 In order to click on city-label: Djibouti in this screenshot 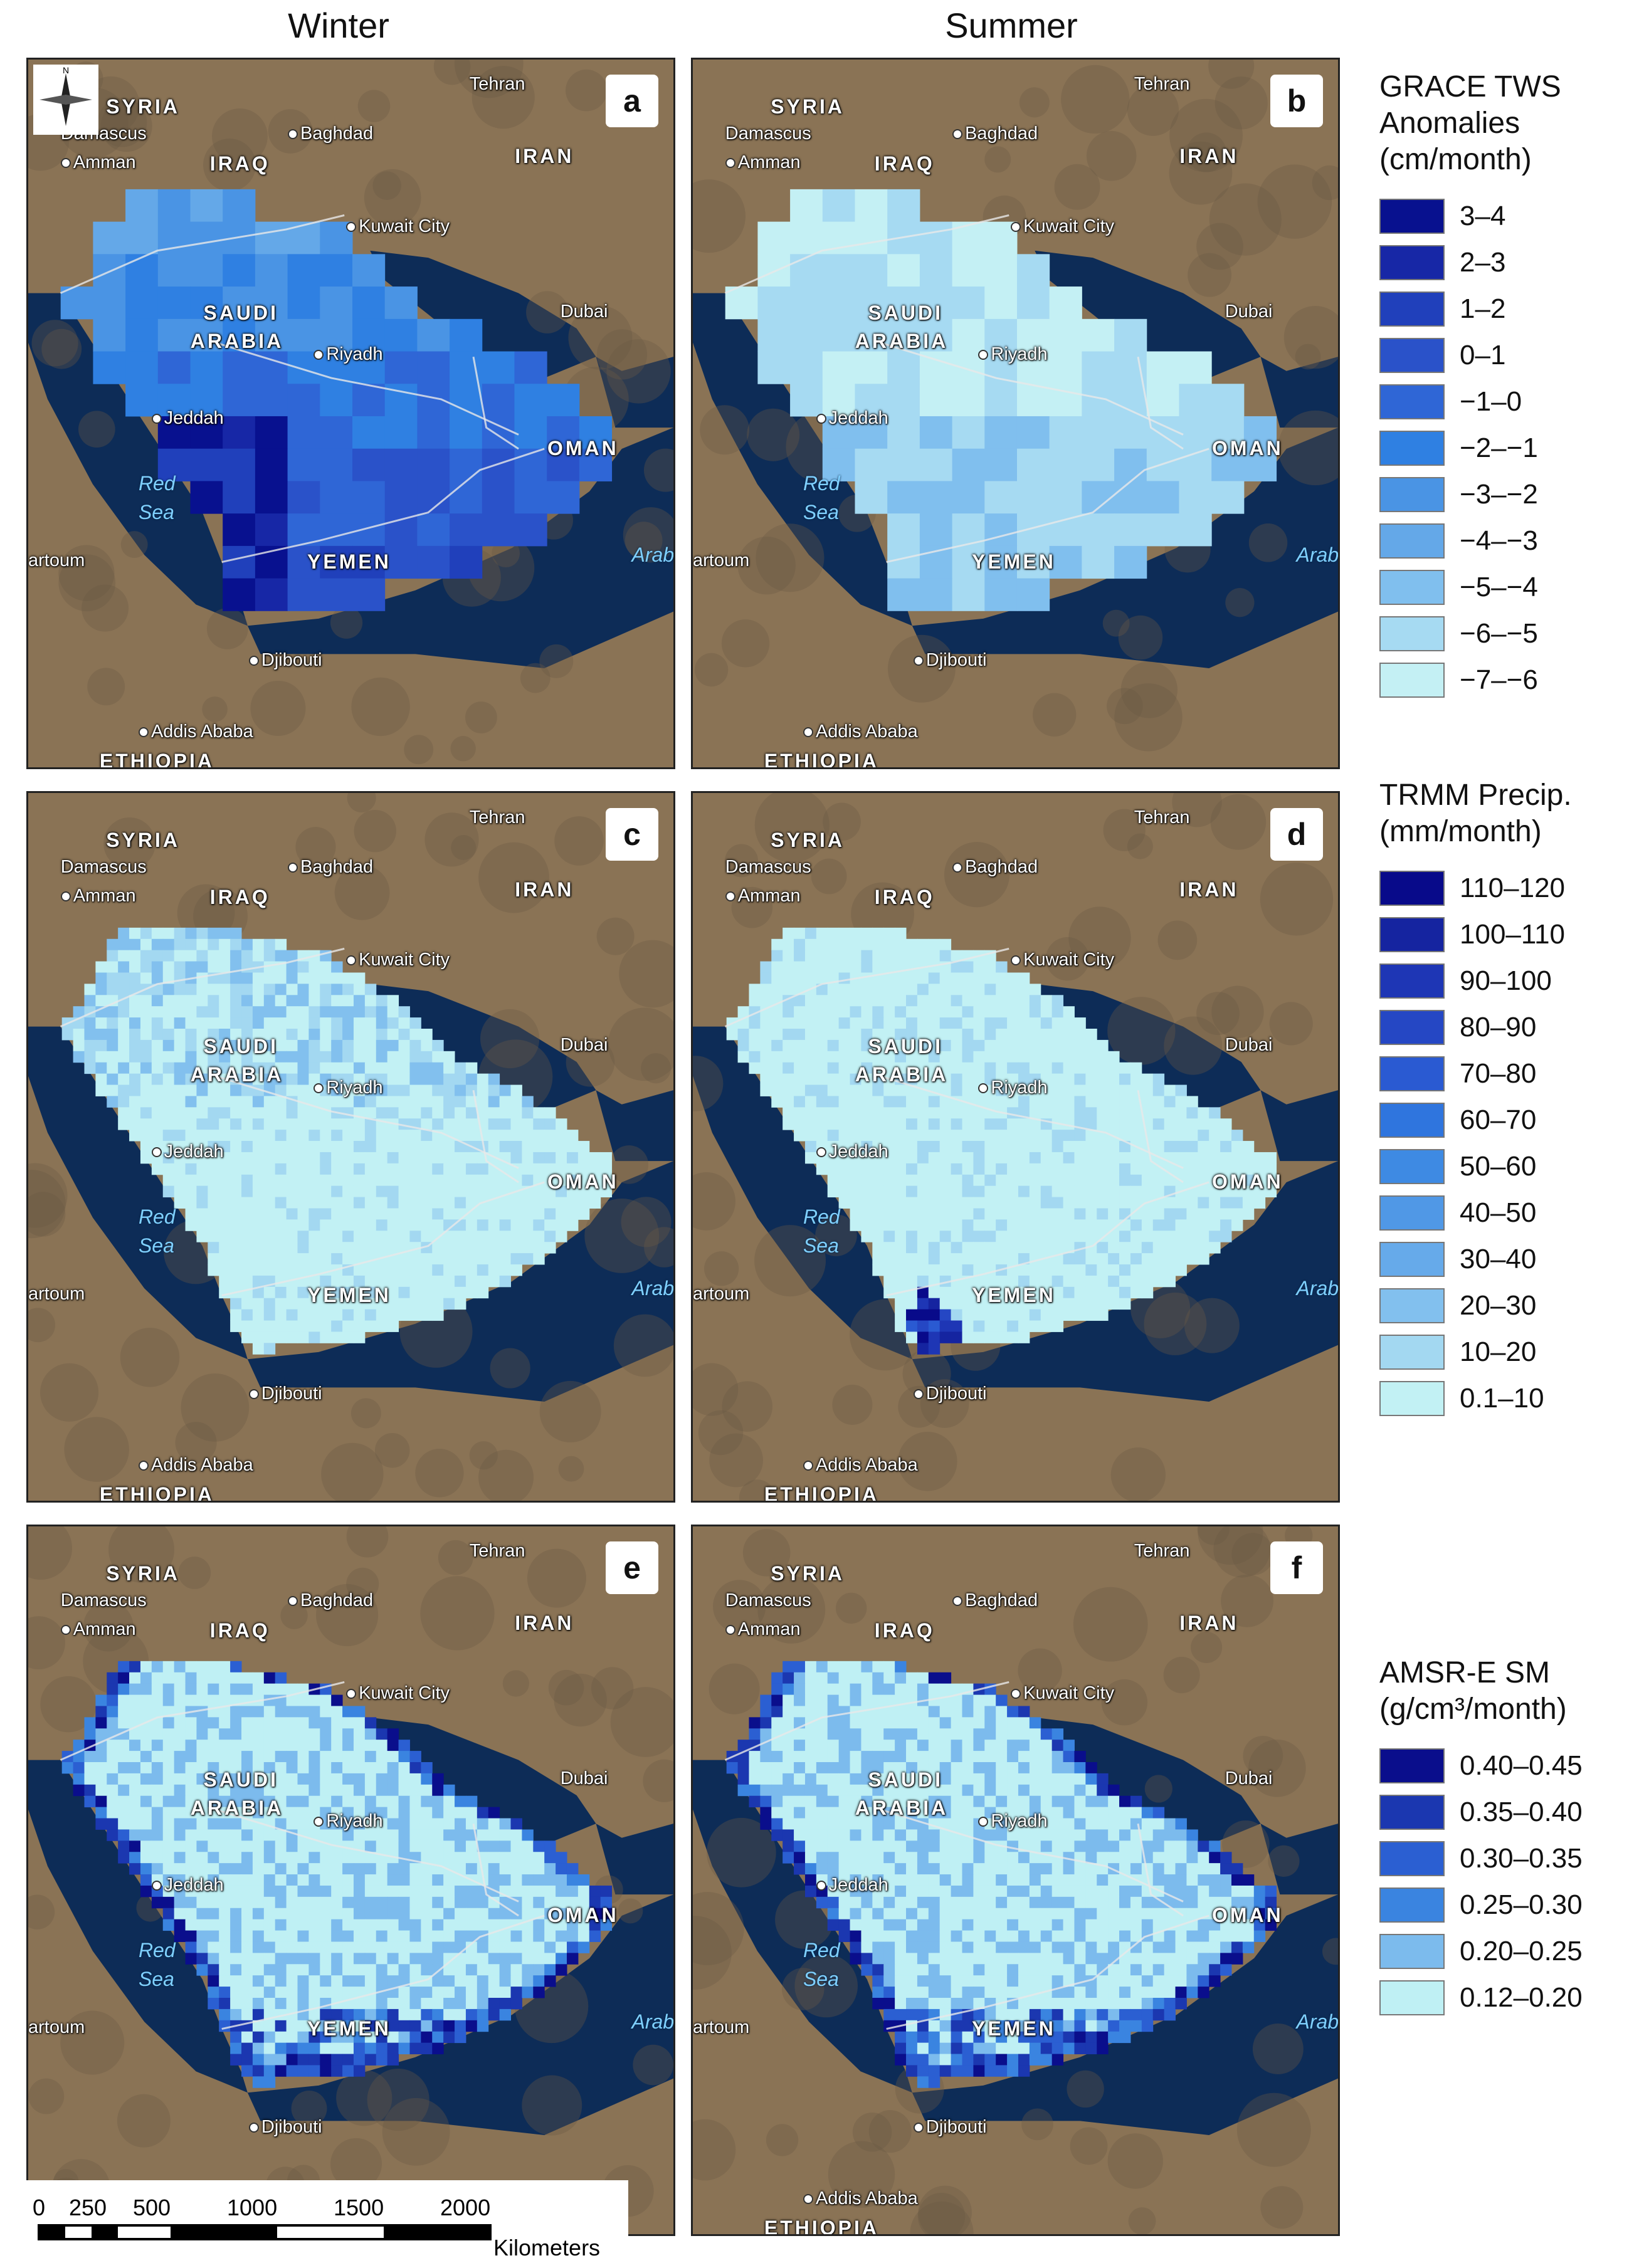, I will do `click(950, 2127)`.